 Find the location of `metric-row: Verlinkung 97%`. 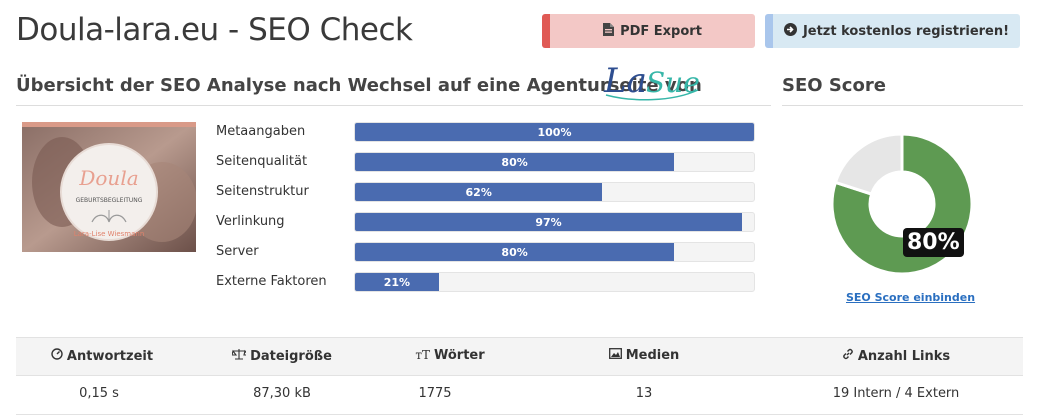

metric-row: Verlinkung 97% is located at coordinates (496, 223).